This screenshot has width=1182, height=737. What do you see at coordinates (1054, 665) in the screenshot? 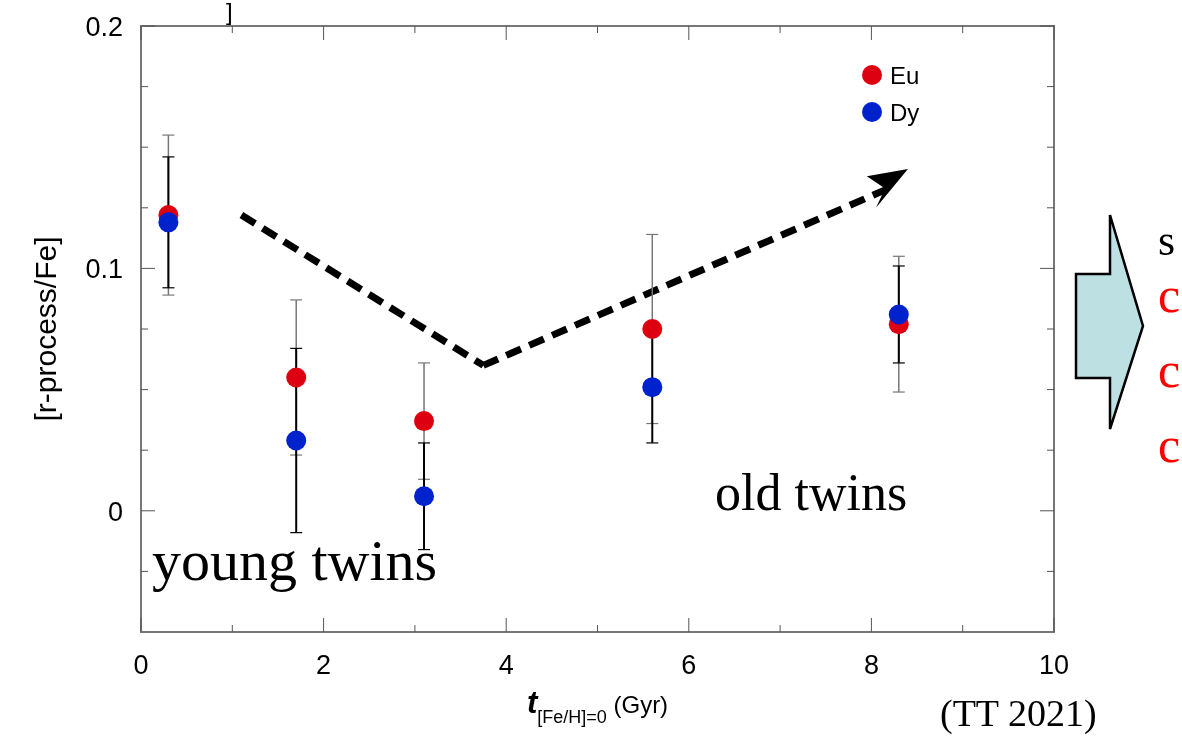
I see `x-tick-label: 10` at bounding box center [1054, 665].